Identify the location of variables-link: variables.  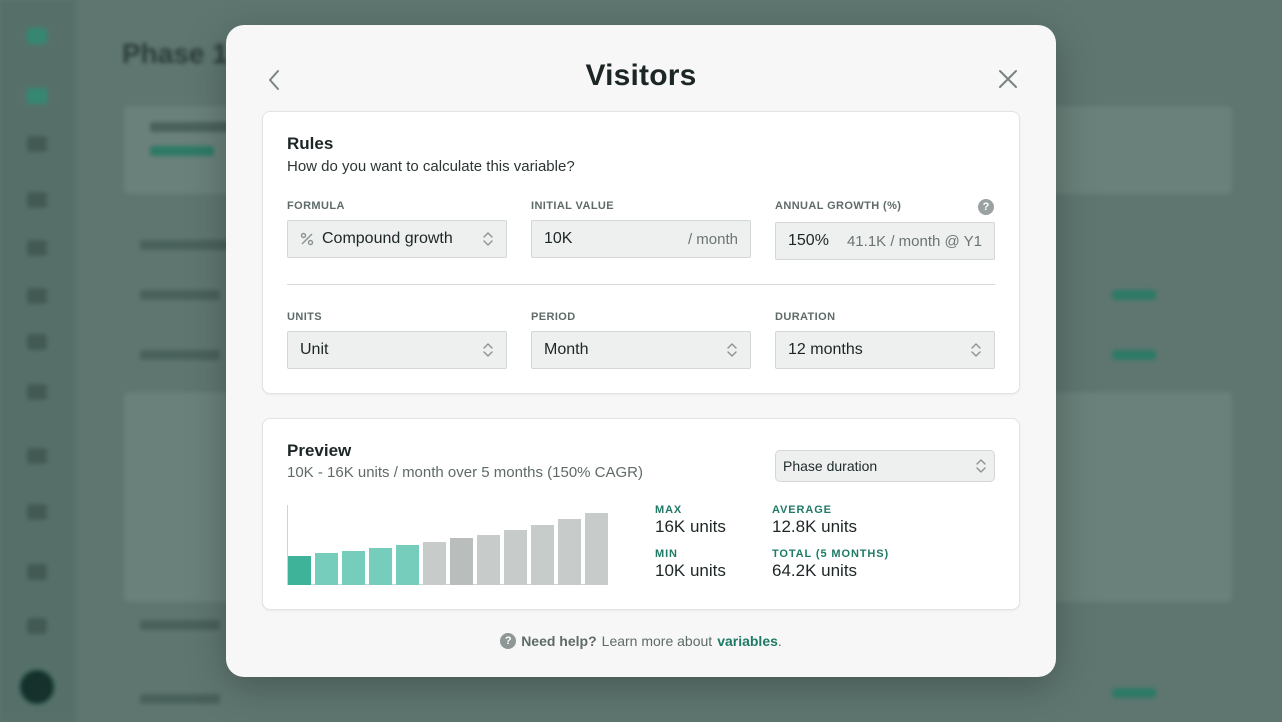
(747, 641).